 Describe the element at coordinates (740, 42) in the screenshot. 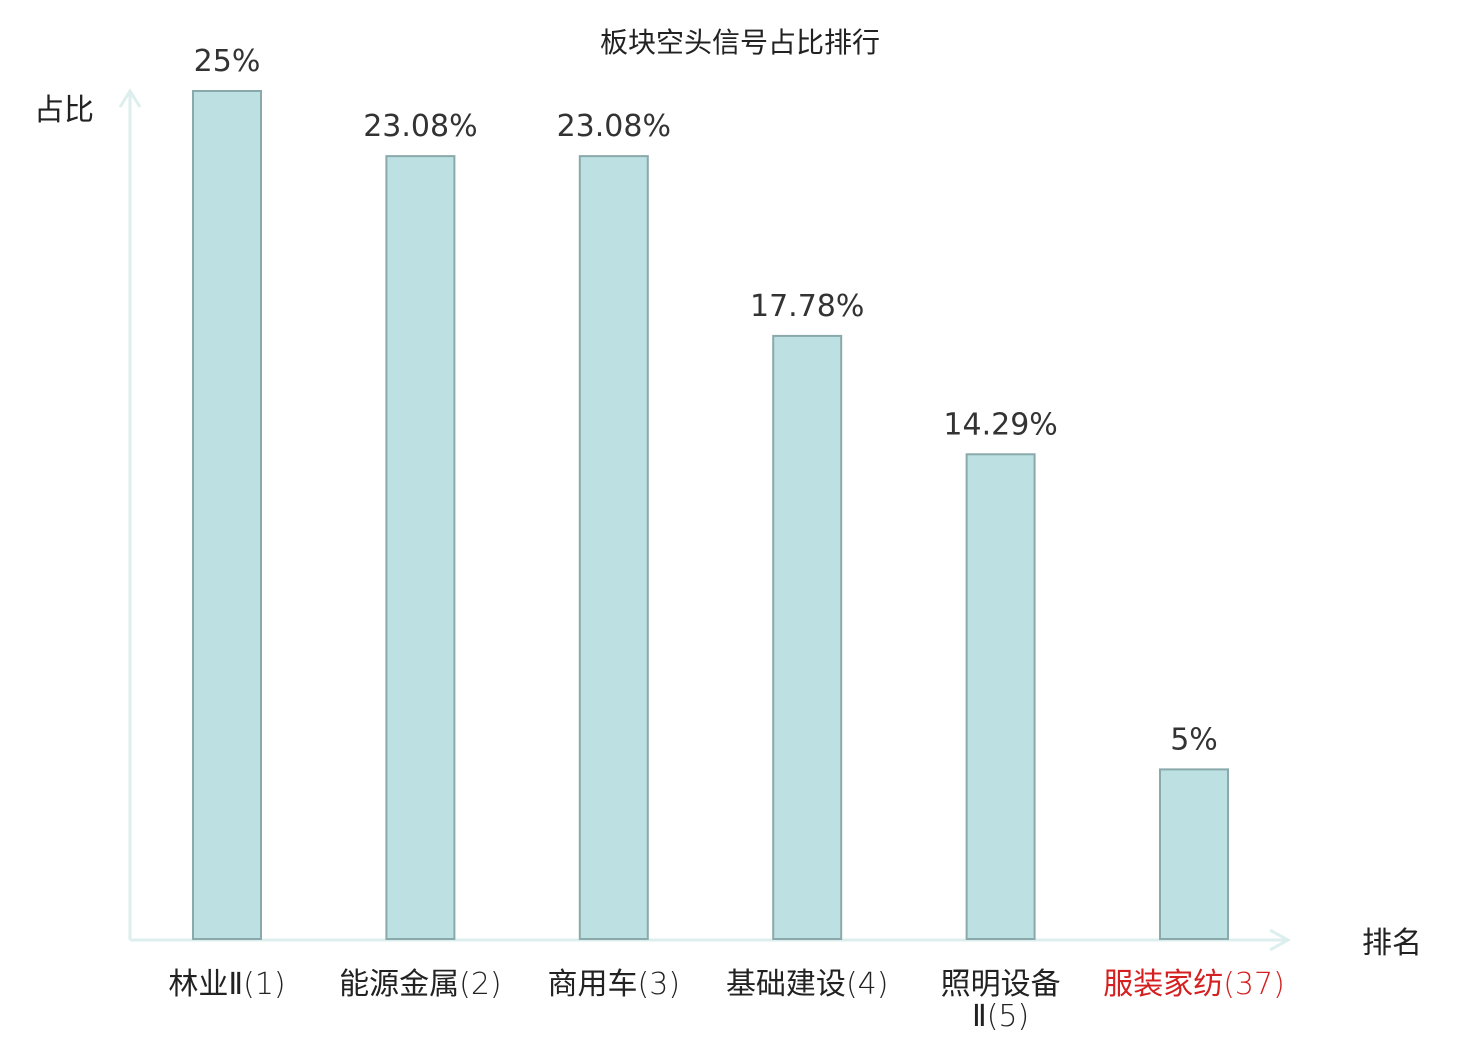

I see `chart-title: 板块空头信号占比排行` at that location.